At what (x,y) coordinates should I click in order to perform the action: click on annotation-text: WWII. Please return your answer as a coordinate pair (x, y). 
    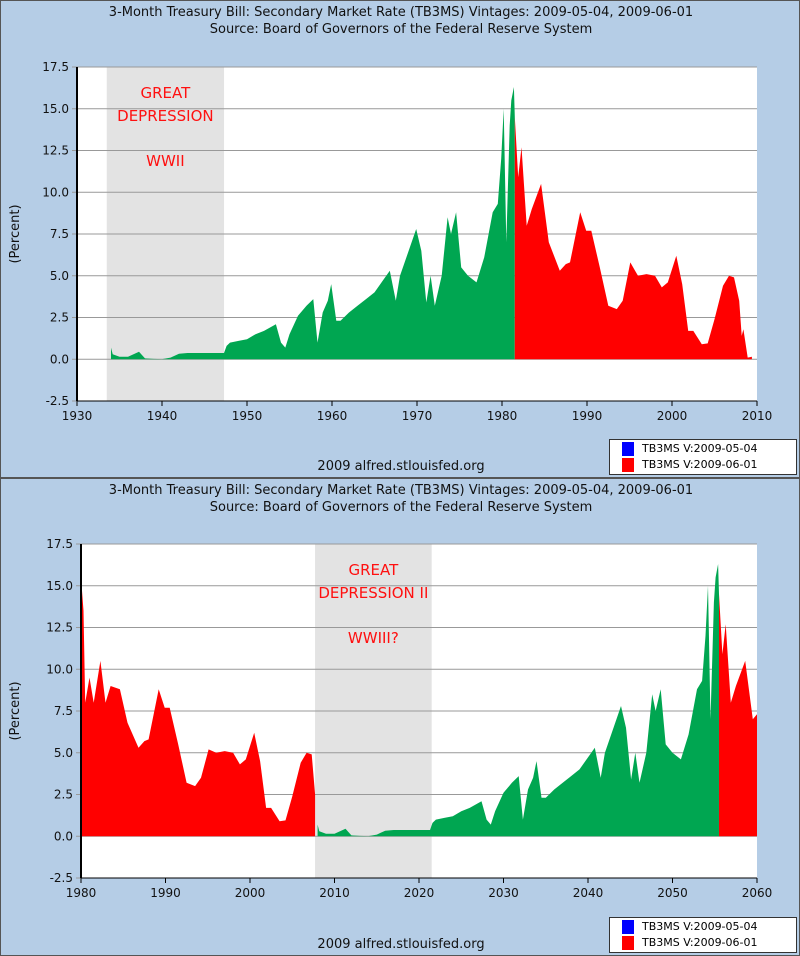
    Looking at the image, I should click on (165, 161).